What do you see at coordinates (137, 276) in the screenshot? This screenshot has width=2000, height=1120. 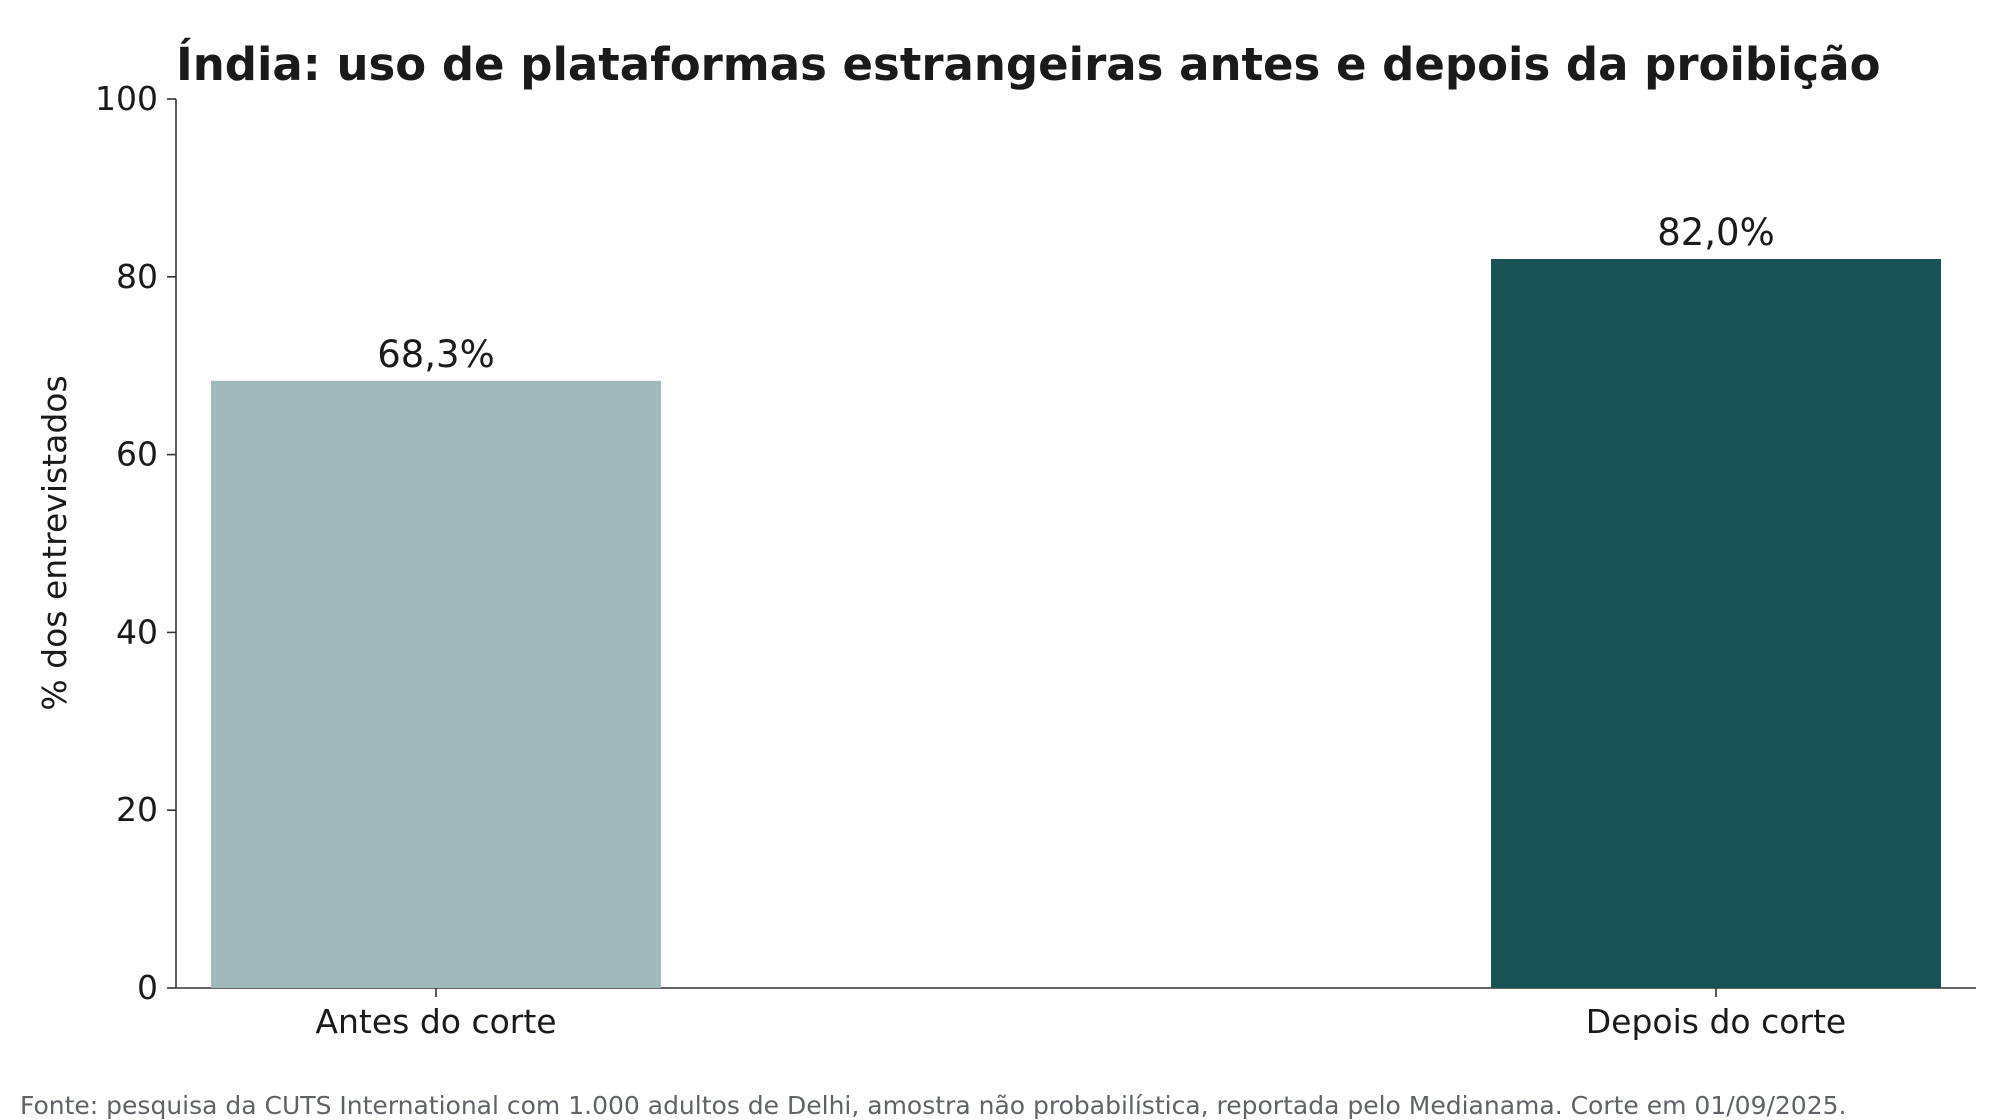 I see `y-tick-label: 80` at bounding box center [137, 276].